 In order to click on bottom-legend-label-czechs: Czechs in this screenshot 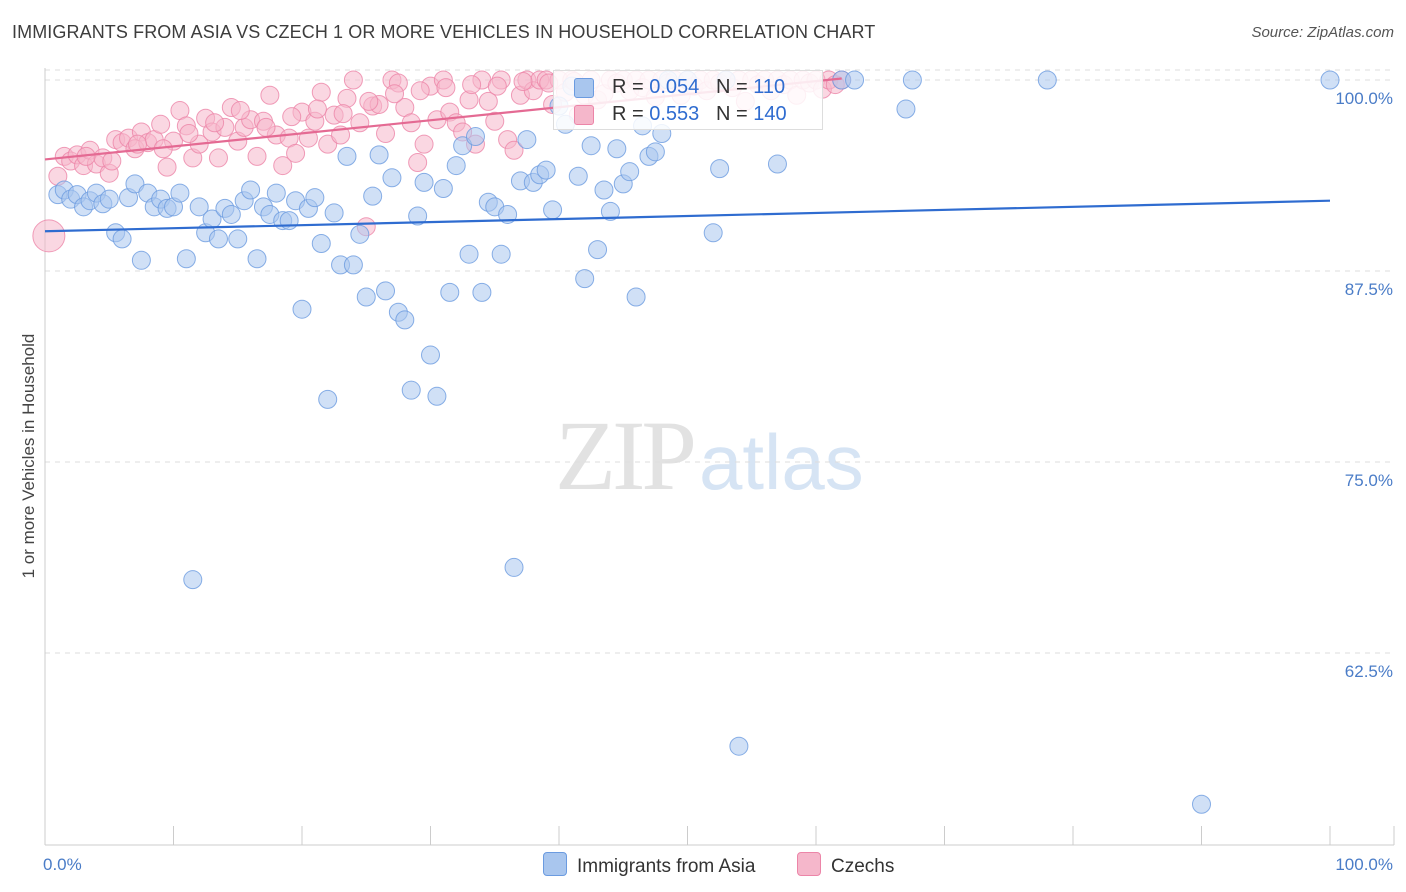, I will do `click(863, 866)`.